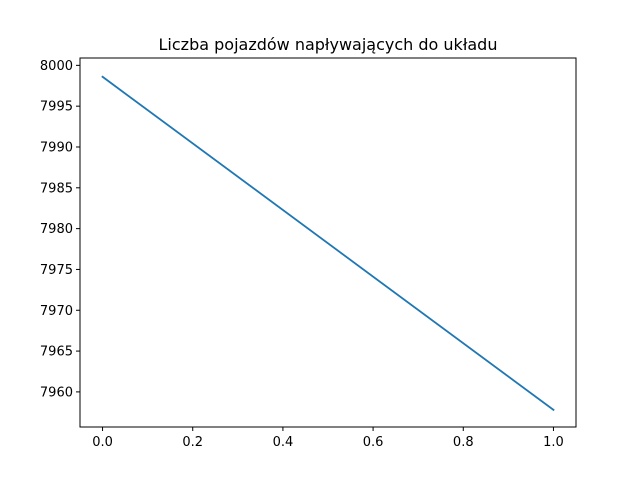 This screenshot has height=480, width=640. What do you see at coordinates (192, 442) in the screenshot?
I see `x-tick-label: 0.2` at bounding box center [192, 442].